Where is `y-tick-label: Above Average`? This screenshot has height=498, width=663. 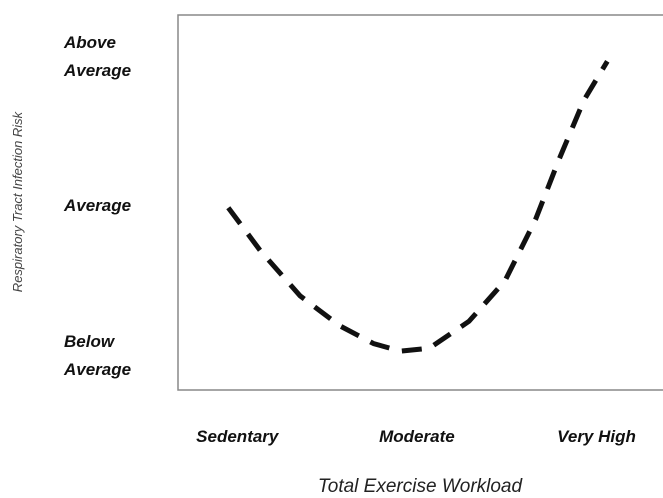
y-tick-label: Above Average is located at coordinates (98, 56).